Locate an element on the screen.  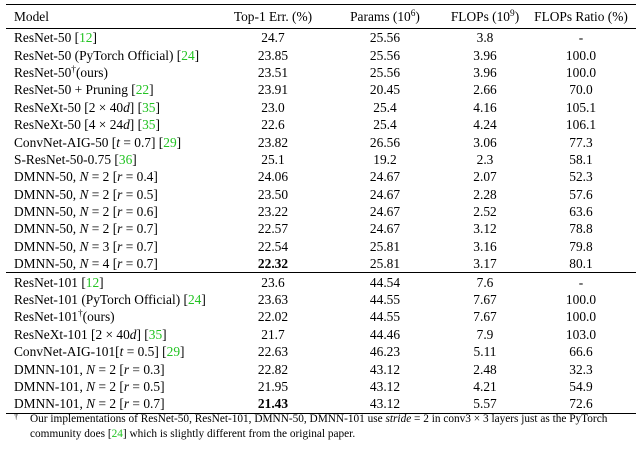
value-cell: 25.81 is located at coordinates (385, 246).